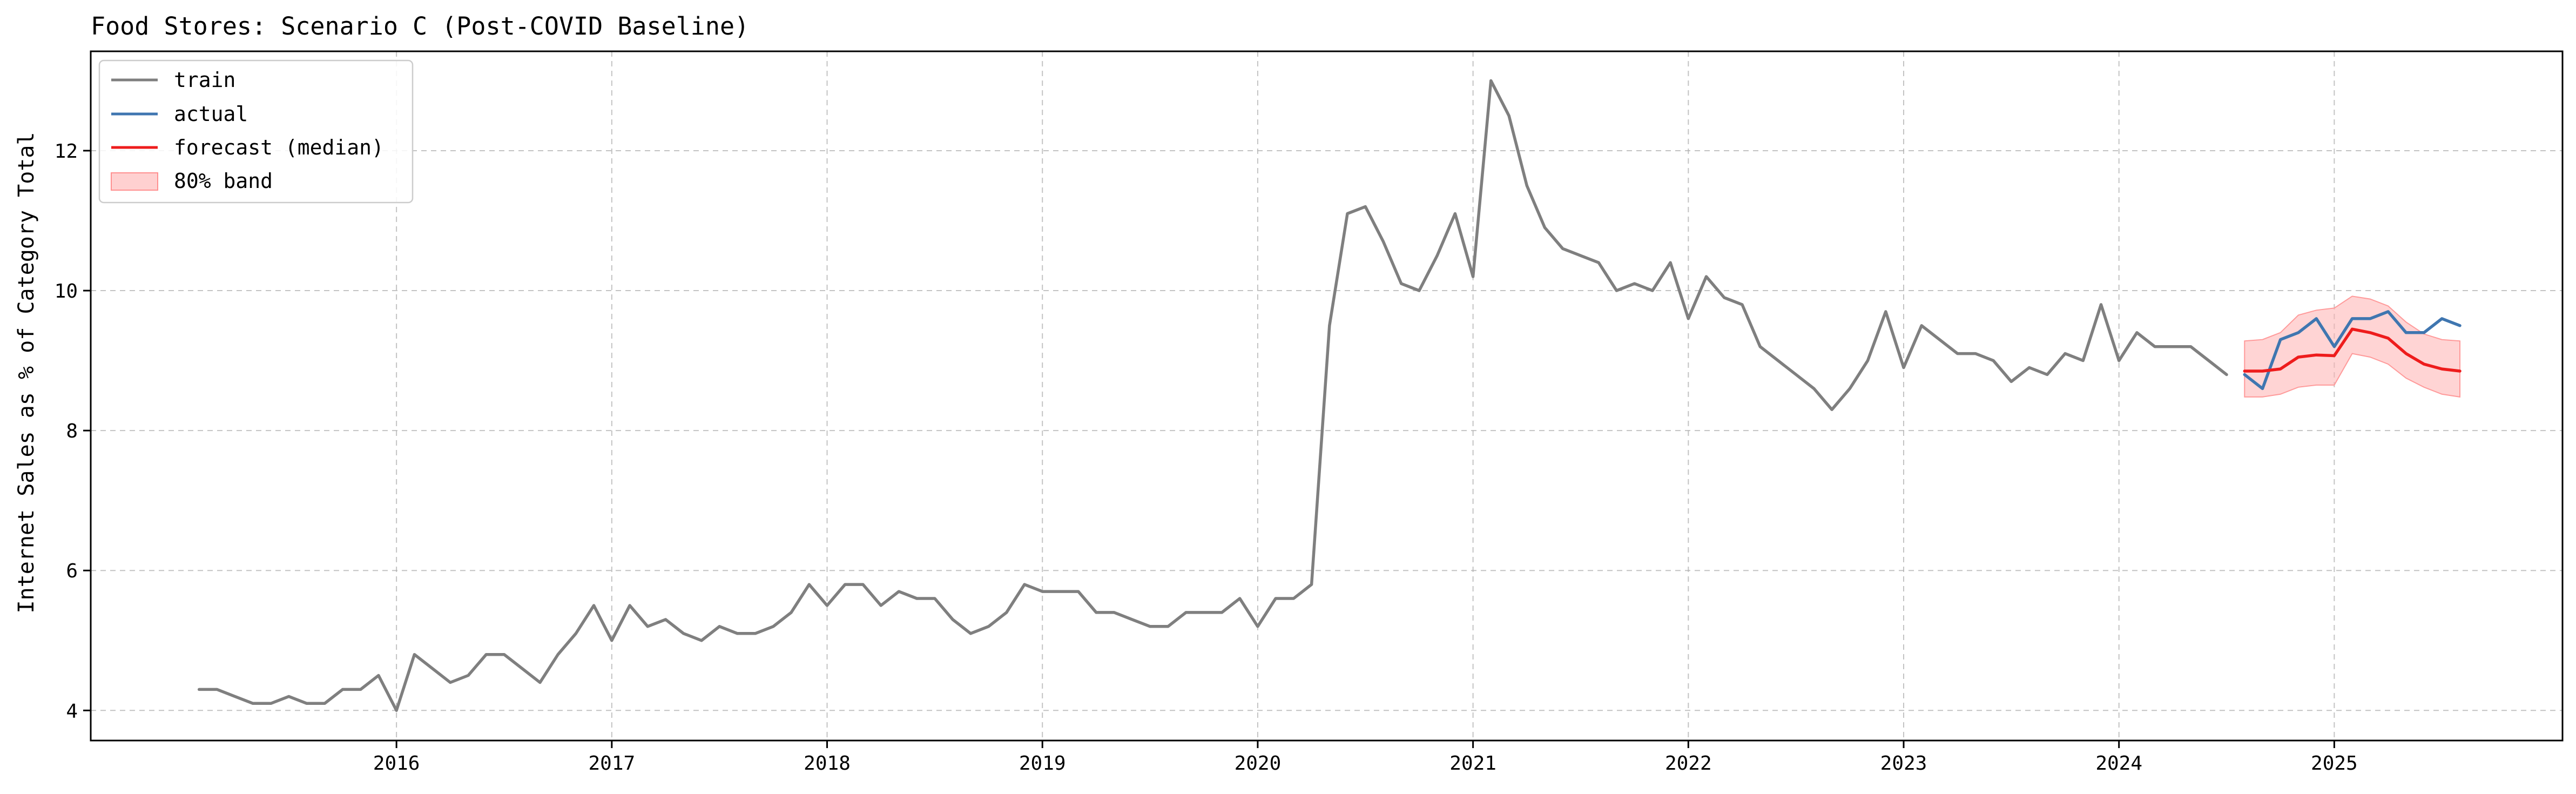 This screenshot has width=2576, height=794. I want to click on legend-label-band: 80% band, so click(223, 181).